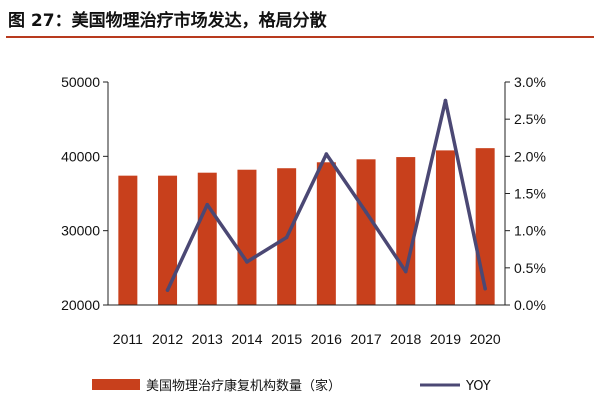  Describe the element at coordinates (530, 231) in the screenshot. I see `y-right-tick-label: 1.0%` at that location.